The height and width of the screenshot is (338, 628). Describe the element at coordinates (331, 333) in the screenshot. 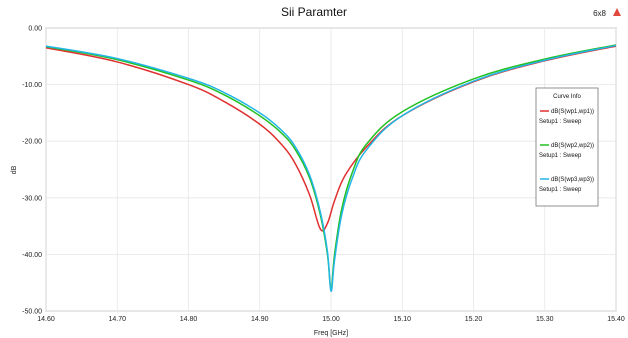

I see `x-axis-label: Freq [GHz]` at that location.